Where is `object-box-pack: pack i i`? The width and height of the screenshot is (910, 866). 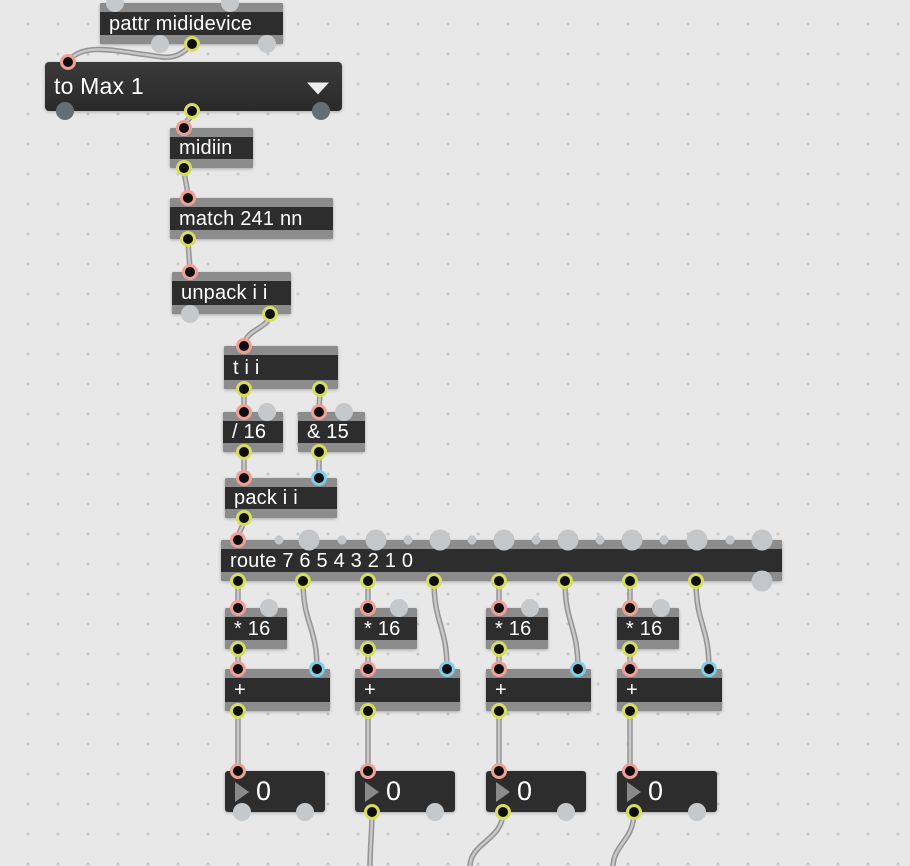
object-box-pack: pack i i is located at coordinates (281, 498).